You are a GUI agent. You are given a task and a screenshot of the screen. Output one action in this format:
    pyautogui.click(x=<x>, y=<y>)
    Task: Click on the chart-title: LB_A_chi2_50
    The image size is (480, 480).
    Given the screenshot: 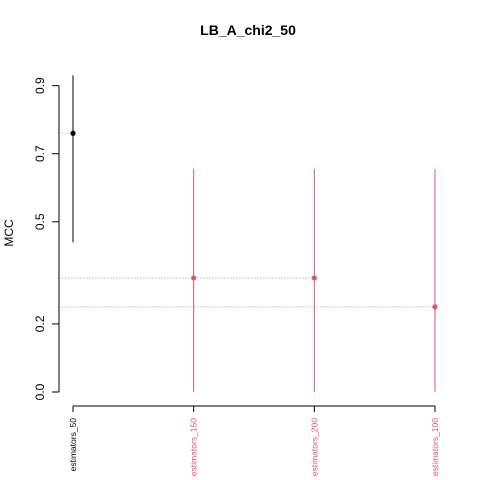 What is the action you would take?
    pyautogui.click(x=248, y=30)
    